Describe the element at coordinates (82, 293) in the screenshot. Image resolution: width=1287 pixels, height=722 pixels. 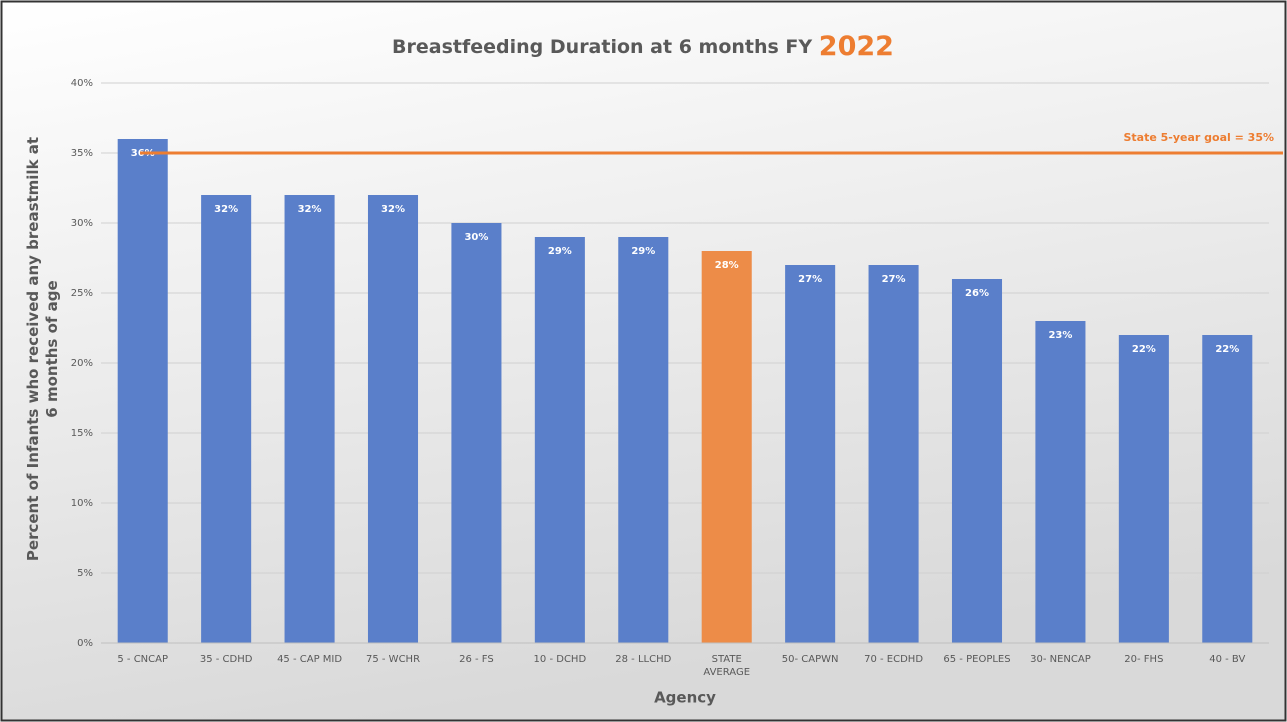
I see `y-tick-label: 25%` at that location.